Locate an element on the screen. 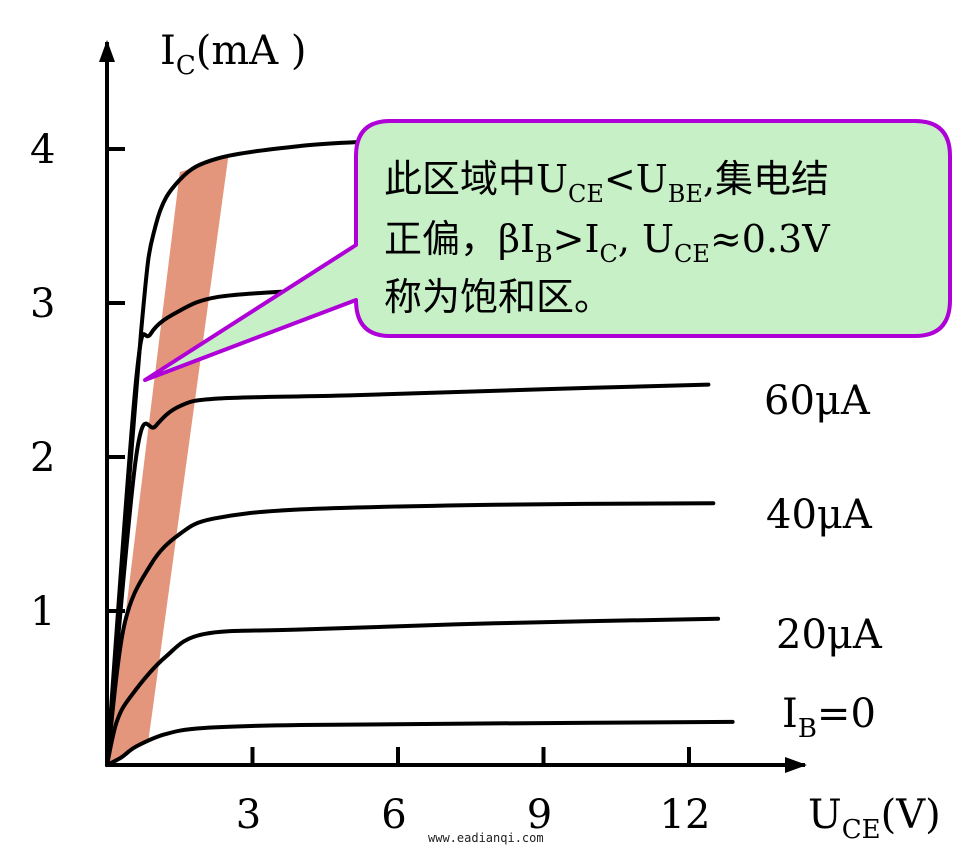  y-tick-label: 2 is located at coordinates (42, 458).